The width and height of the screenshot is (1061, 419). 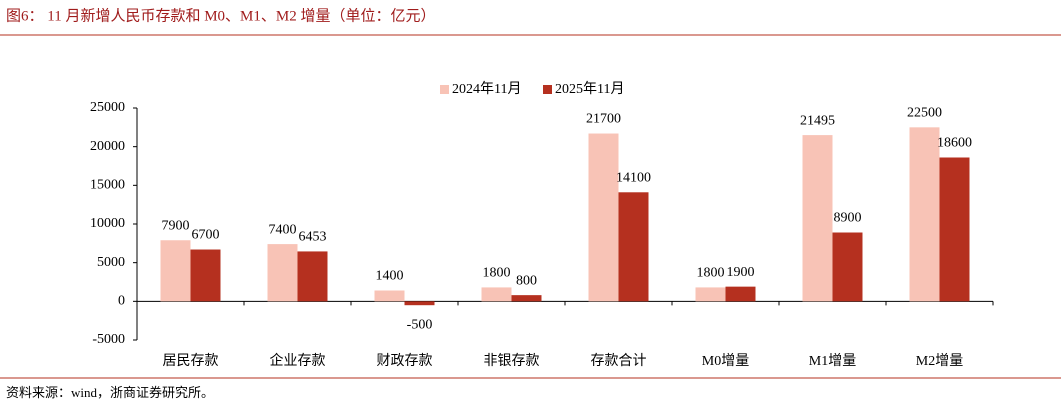 What do you see at coordinates (420, 324) in the screenshot?
I see `value-label: -500` at bounding box center [420, 324].